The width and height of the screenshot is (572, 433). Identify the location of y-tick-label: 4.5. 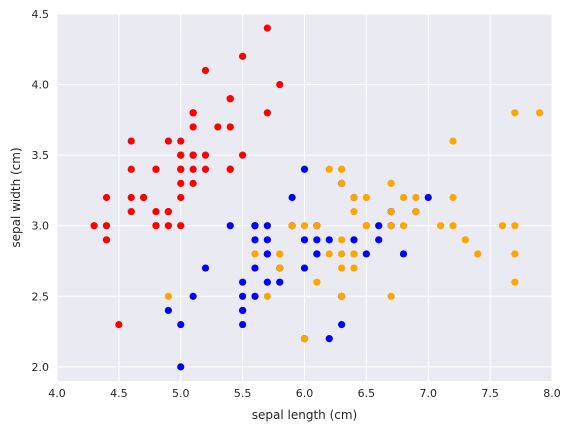
(41, 14).